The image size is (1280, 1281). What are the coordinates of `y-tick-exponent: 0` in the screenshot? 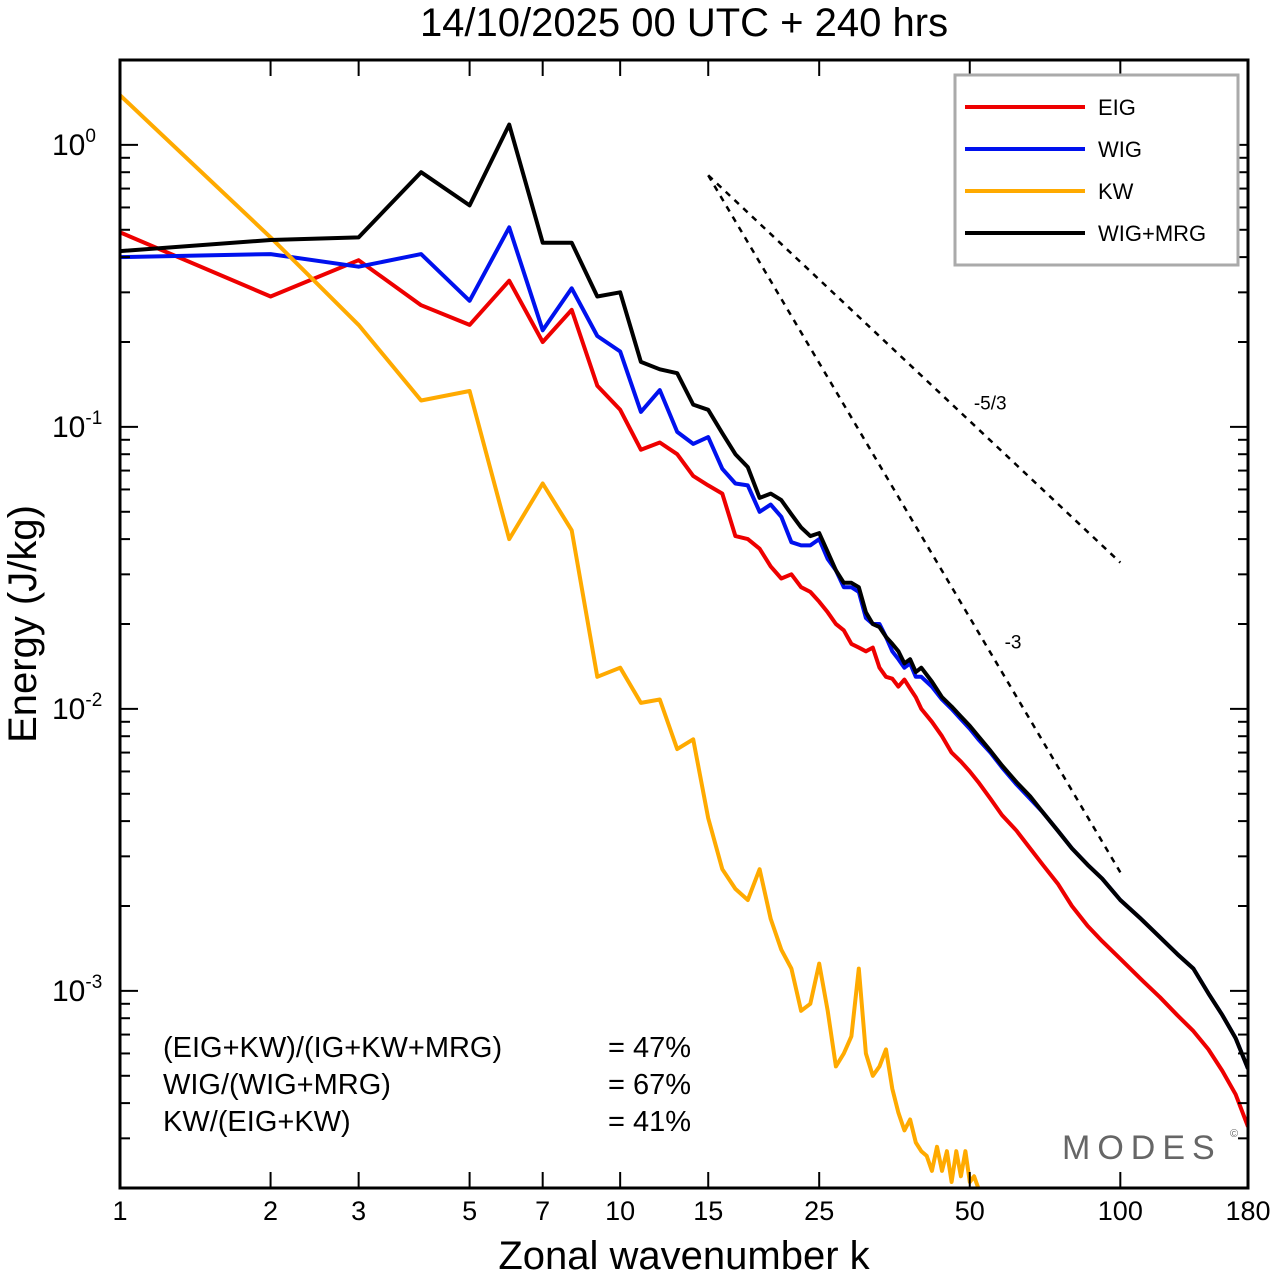 It's located at (90, 136).